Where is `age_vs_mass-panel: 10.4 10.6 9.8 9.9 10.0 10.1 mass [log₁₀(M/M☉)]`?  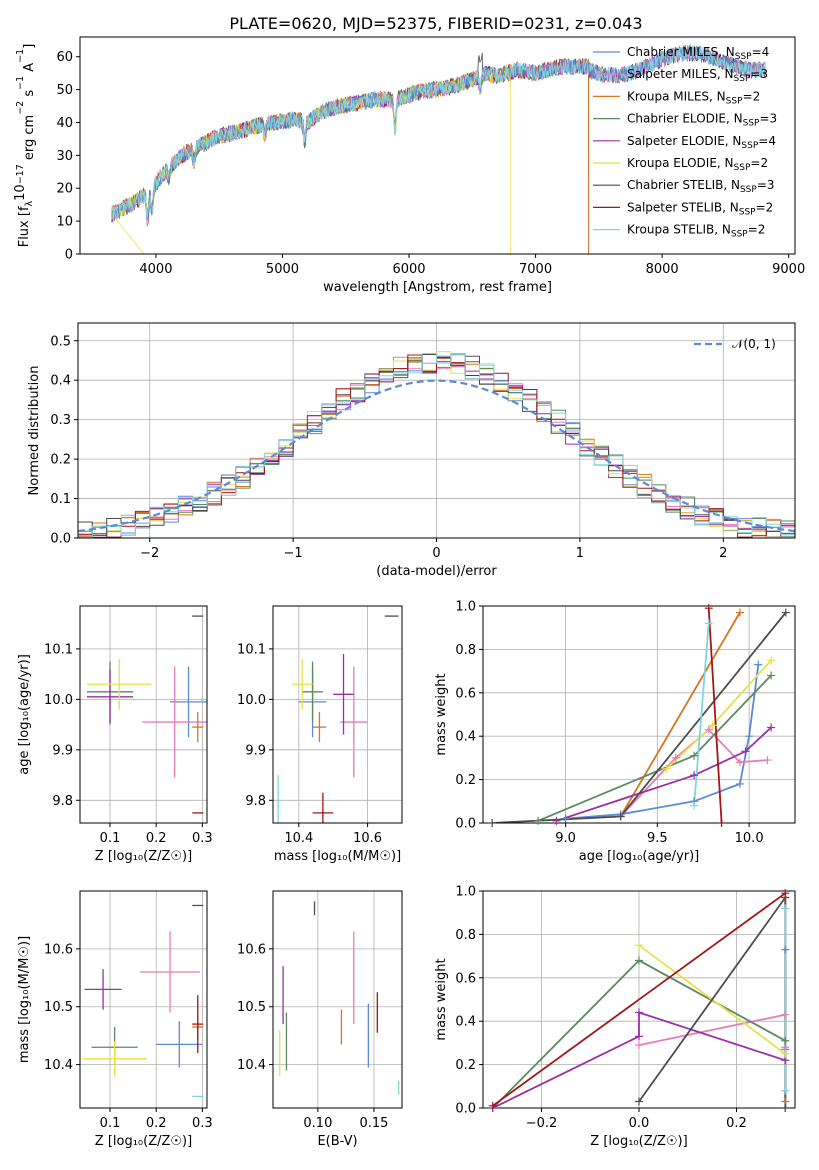 age_vs_mass-panel: 10.4 10.6 9.8 9.9 10.0 10.1 mass [log₁₀(M/M☉)] is located at coordinates (320, 734).